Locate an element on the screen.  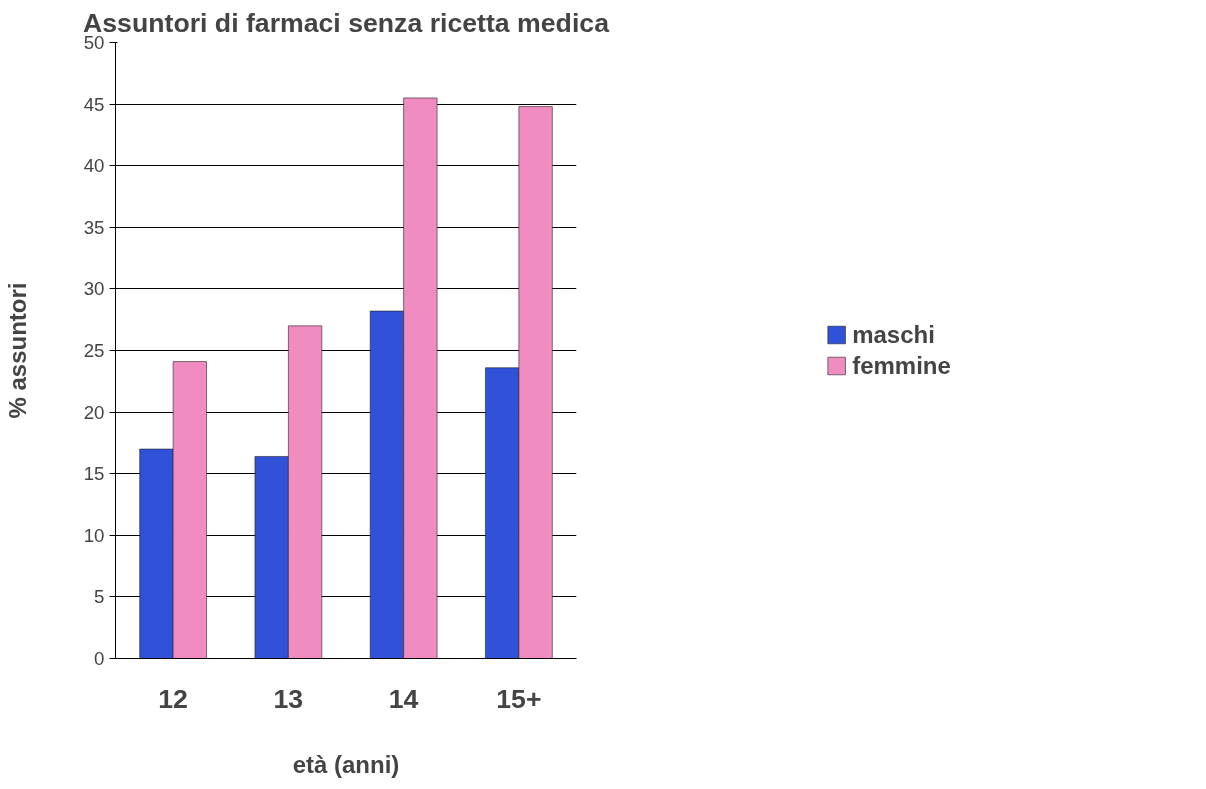
y-tick-label: 20 is located at coordinates (94, 412).